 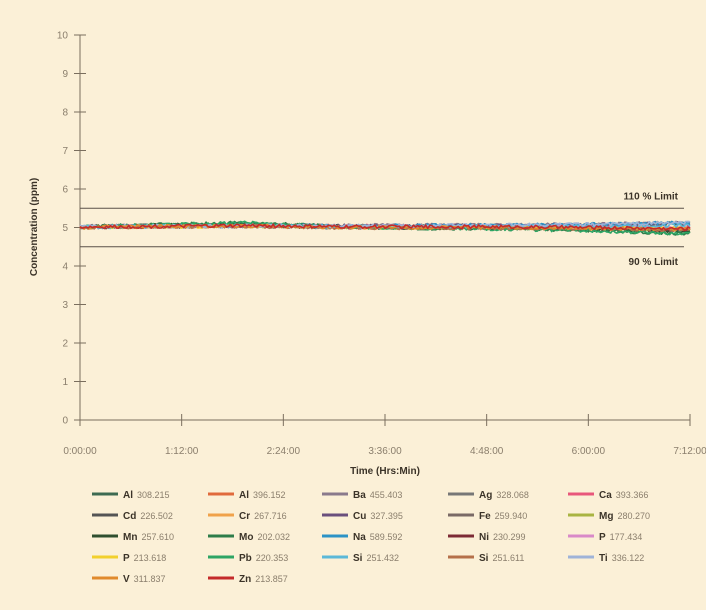 I want to click on legend-label: Zn 213.857, so click(x=263, y=579).